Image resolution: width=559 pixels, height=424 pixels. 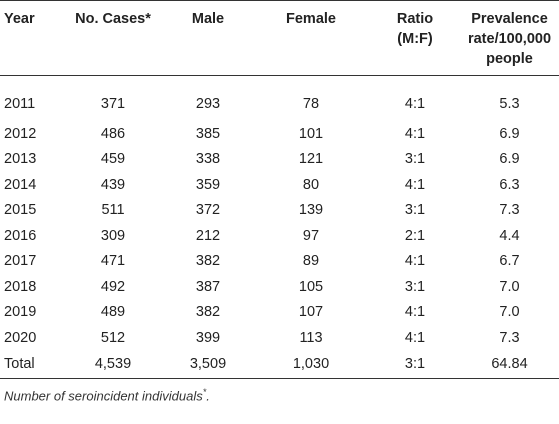 I want to click on cell-male: 293, so click(x=208, y=103).